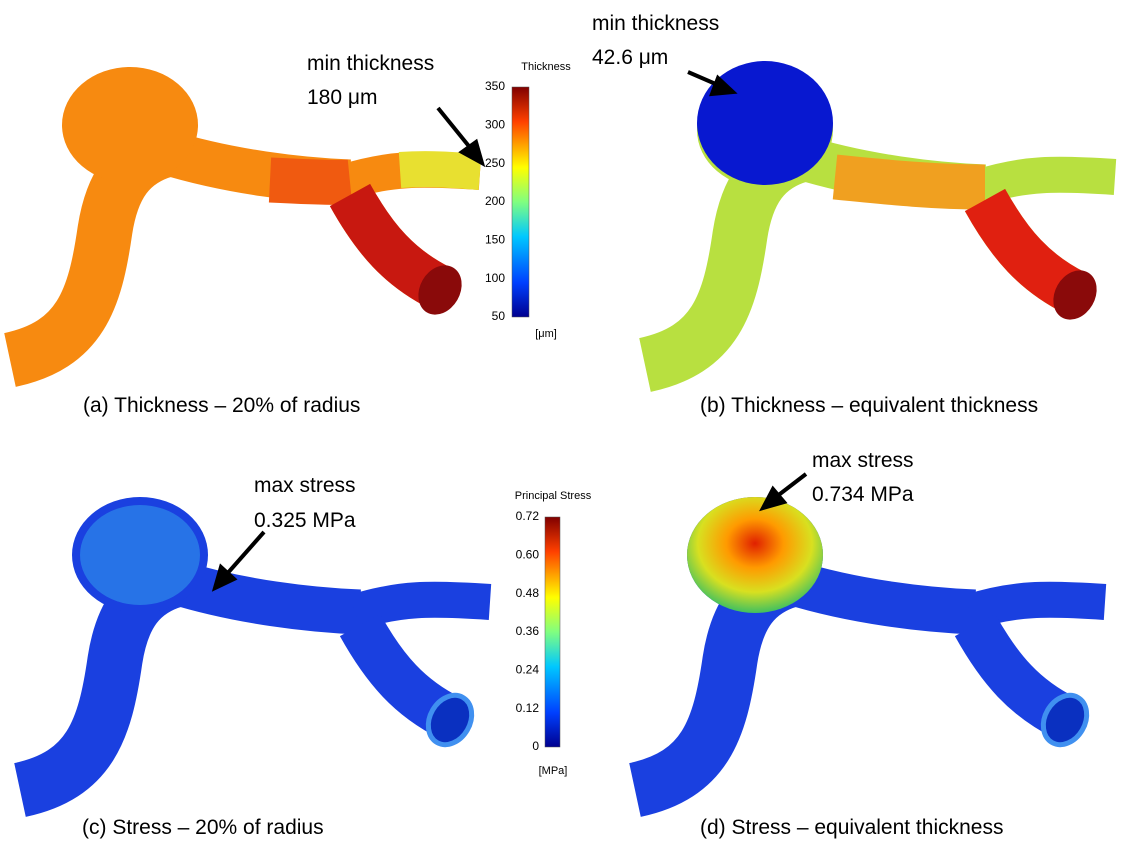 Image resolution: width=1122 pixels, height=842 pixels. Describe the element at coordinates (495, 201) in the screenshot. I see `colorbar-tick-label: 200` at that location.